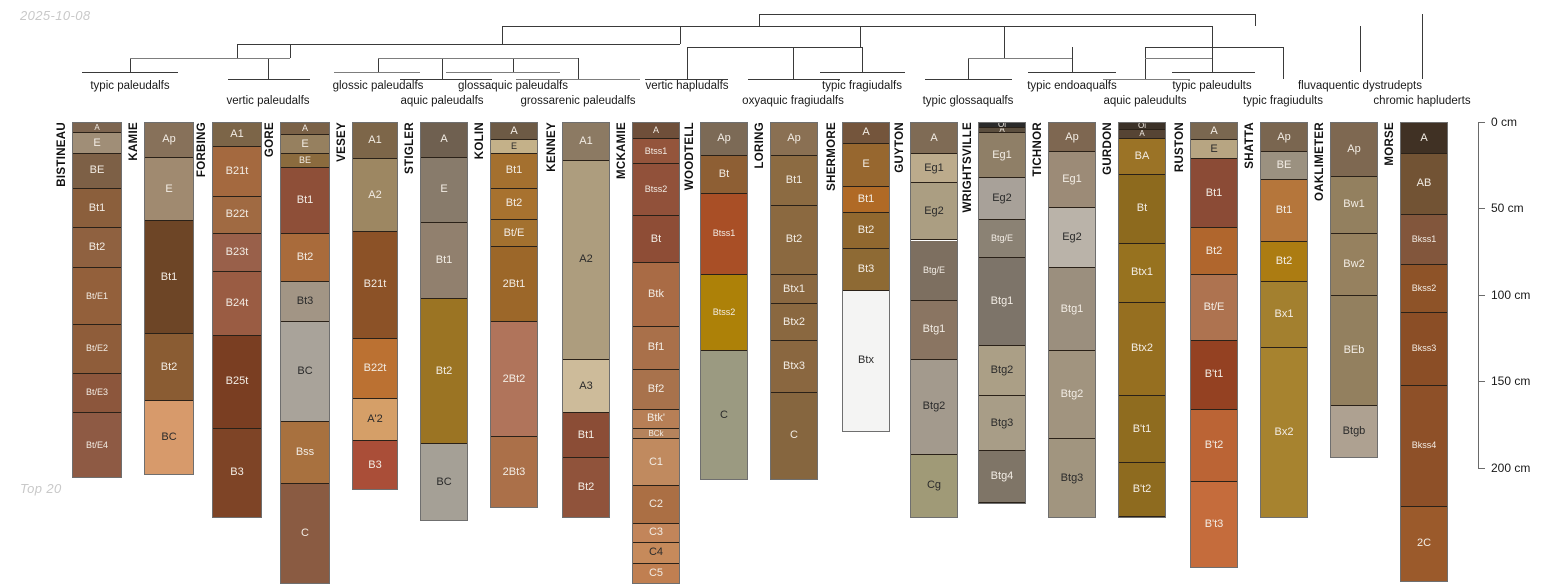  What do you see at coordinates (1142, 156) in the screenshot?
I see `soil-horizon: BA` at bounding box center [1142, 156].